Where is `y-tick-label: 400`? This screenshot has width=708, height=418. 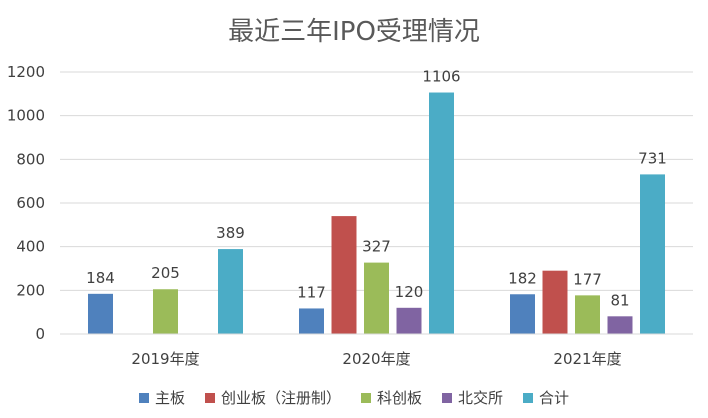
y-tick-label: 400 is located at coordinates (30, 247).